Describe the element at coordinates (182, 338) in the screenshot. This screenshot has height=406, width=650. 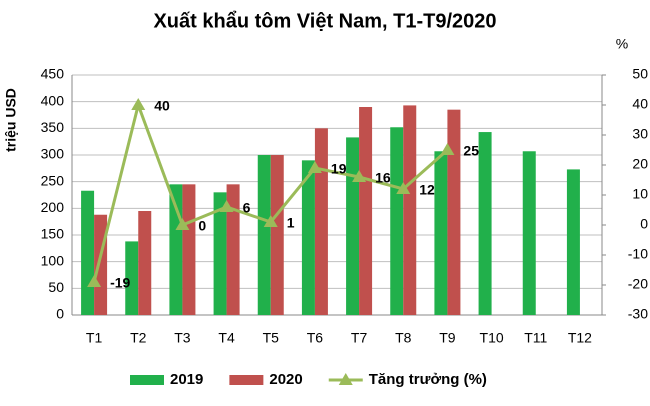
I see `x-tick-label: T3` at that location.